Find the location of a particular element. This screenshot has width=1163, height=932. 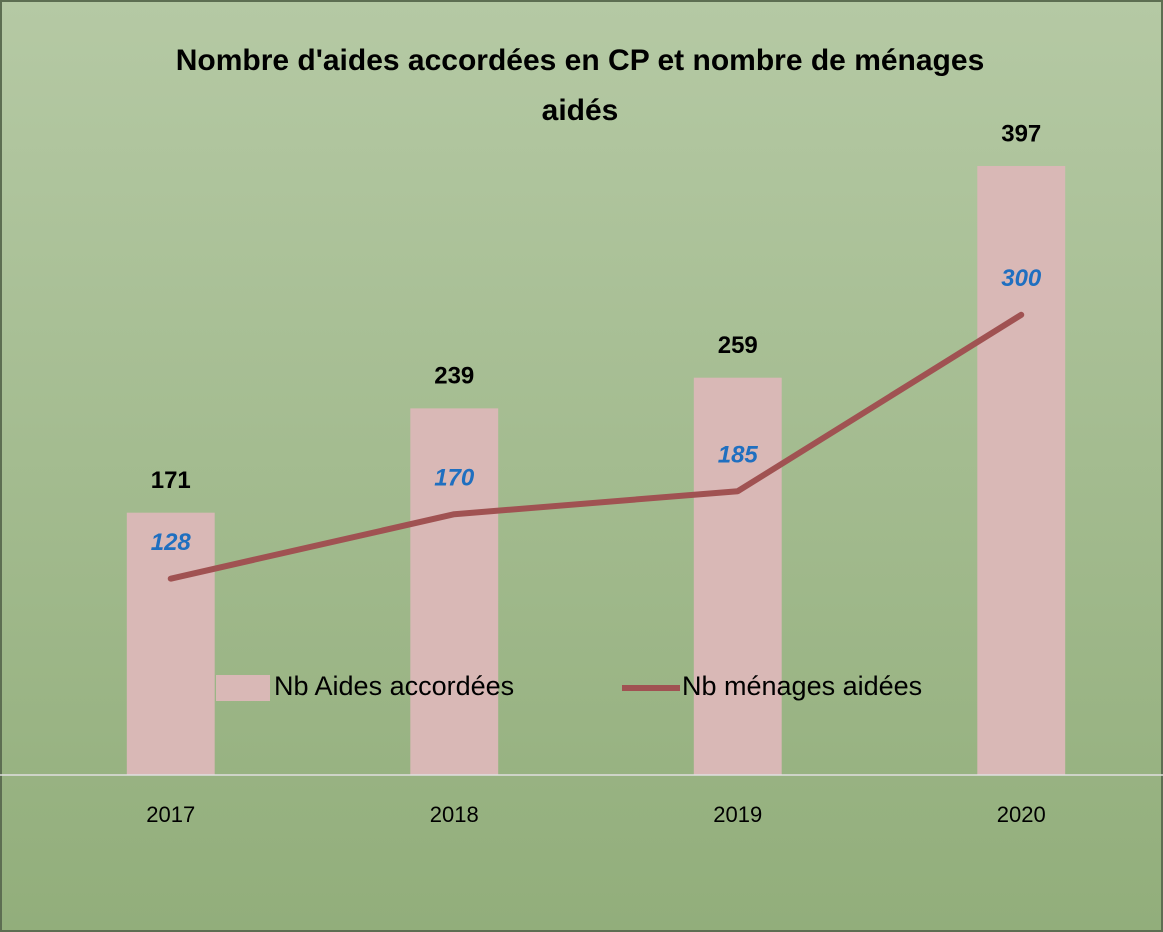

x-tick-label: 2018 is located at coordinates (454, 814).